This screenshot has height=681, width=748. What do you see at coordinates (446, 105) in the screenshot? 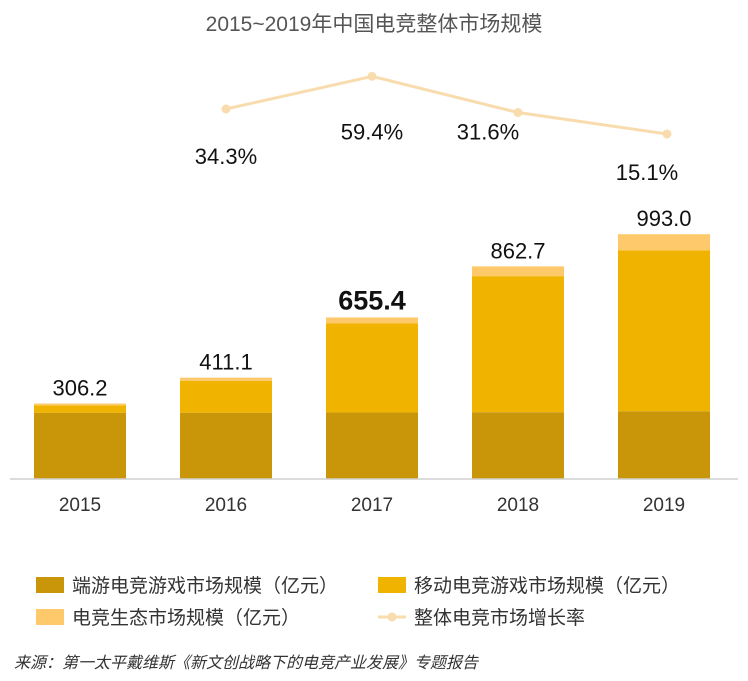
I see `growth-line` at bounding box center [446, 105].